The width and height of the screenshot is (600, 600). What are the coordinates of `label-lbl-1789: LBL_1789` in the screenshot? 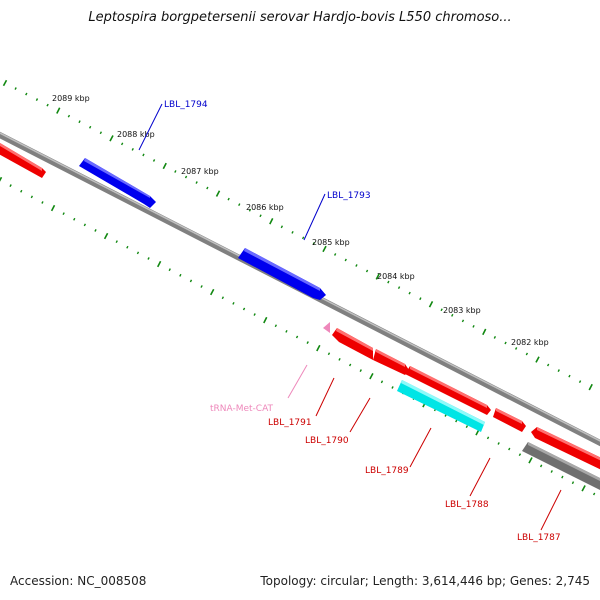 It's located at (387, 471).